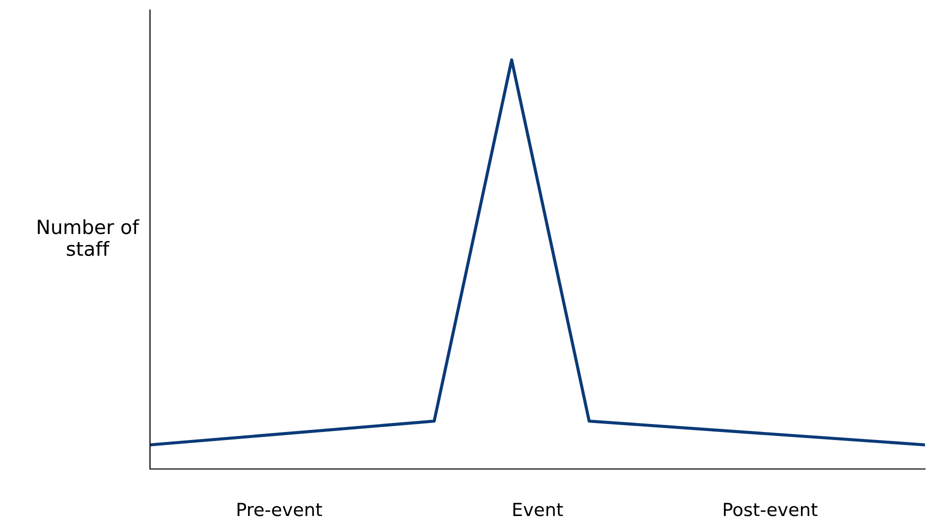 The width and height of the screenshot is (927, 523). What do you see at coordinates (280, 509) in the screenshot?
I see `x-tick-label: Pre-event` at bounding box center [280, 509].